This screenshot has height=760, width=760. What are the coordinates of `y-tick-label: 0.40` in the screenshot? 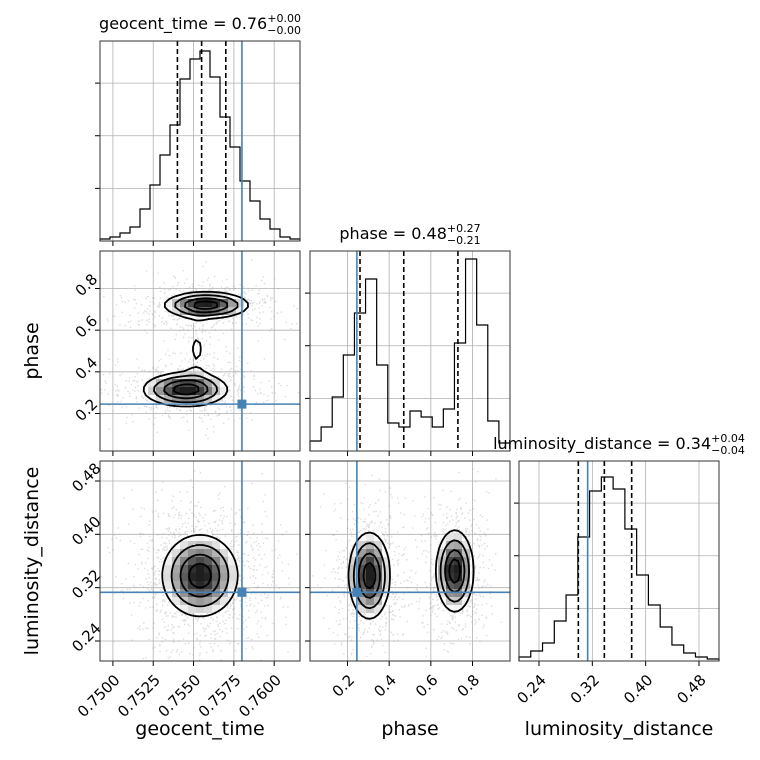 It's located at (86, 531).